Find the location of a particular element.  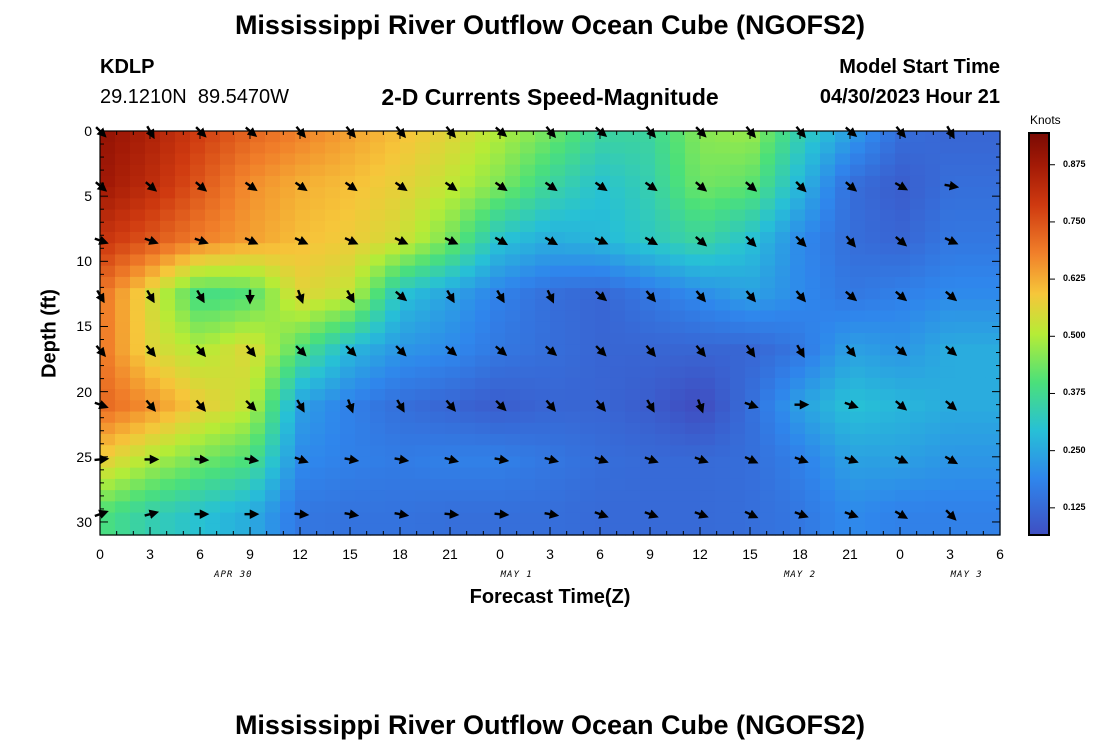

x-tick-label: 6 is located at coordinates (200, 554).